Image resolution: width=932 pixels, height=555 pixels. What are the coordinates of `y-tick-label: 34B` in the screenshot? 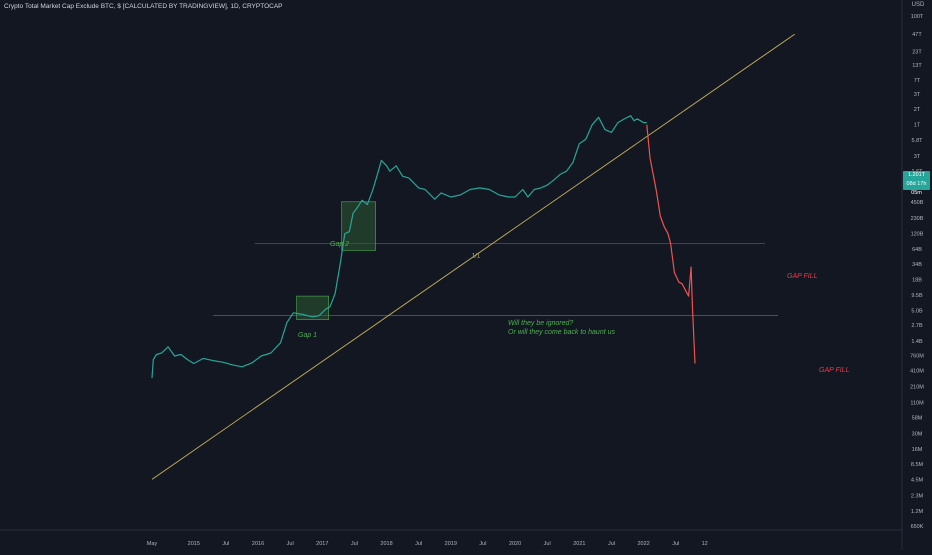 It's located at (917, 265).